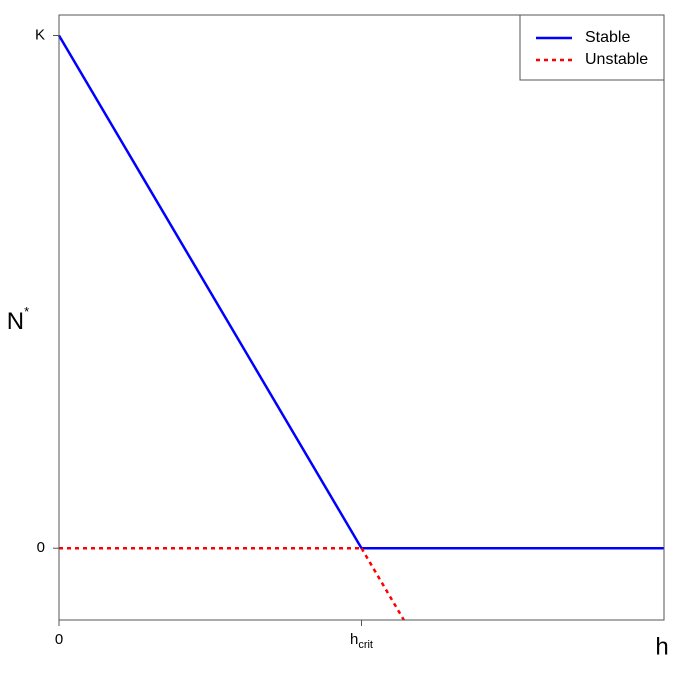 The width and height of the screenshot is (680, 680). Describe the element at coordinates (40, 34) in the screenshot. I see `y-tick-label-1: K` at that location.